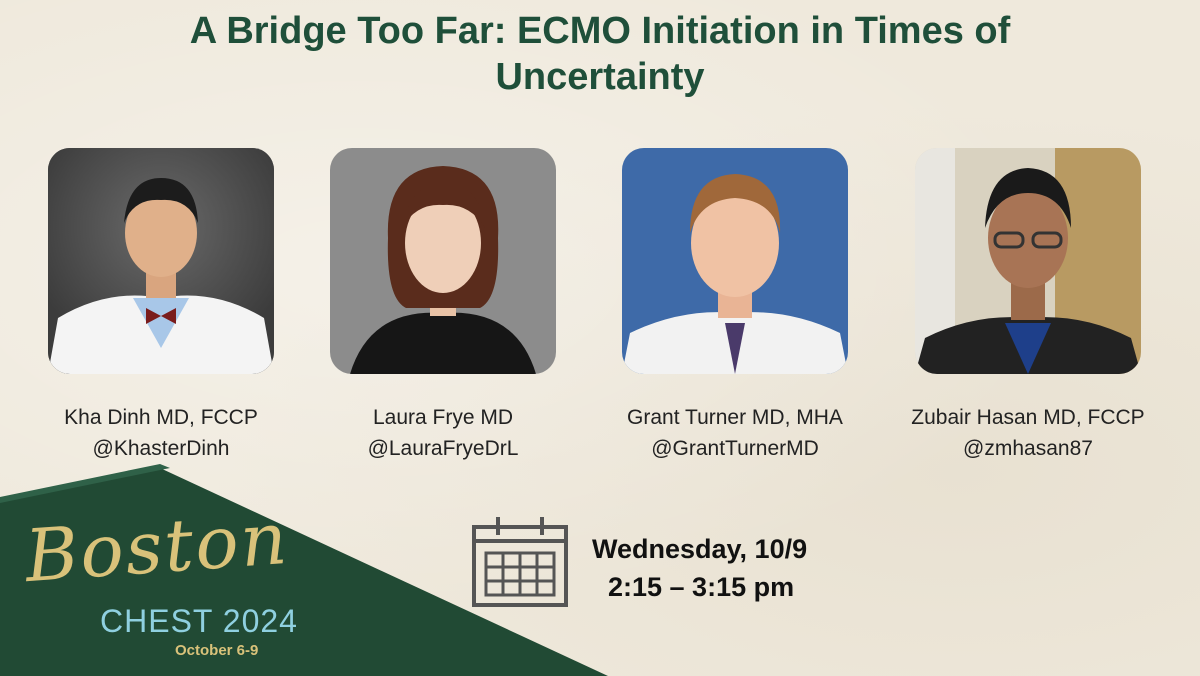  Describe the element at coordinates (701, 587) in the screenshot. I see `session-hours: 2:15 – 3:15 pm` at that location.